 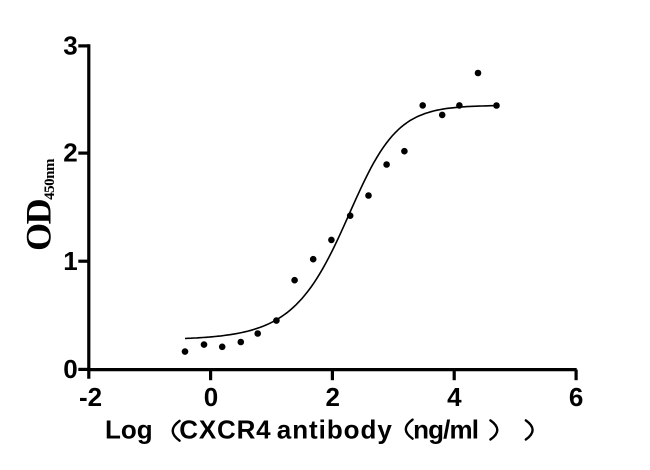 I want to click on svg-text: antibody, so click(x=335, y=429).